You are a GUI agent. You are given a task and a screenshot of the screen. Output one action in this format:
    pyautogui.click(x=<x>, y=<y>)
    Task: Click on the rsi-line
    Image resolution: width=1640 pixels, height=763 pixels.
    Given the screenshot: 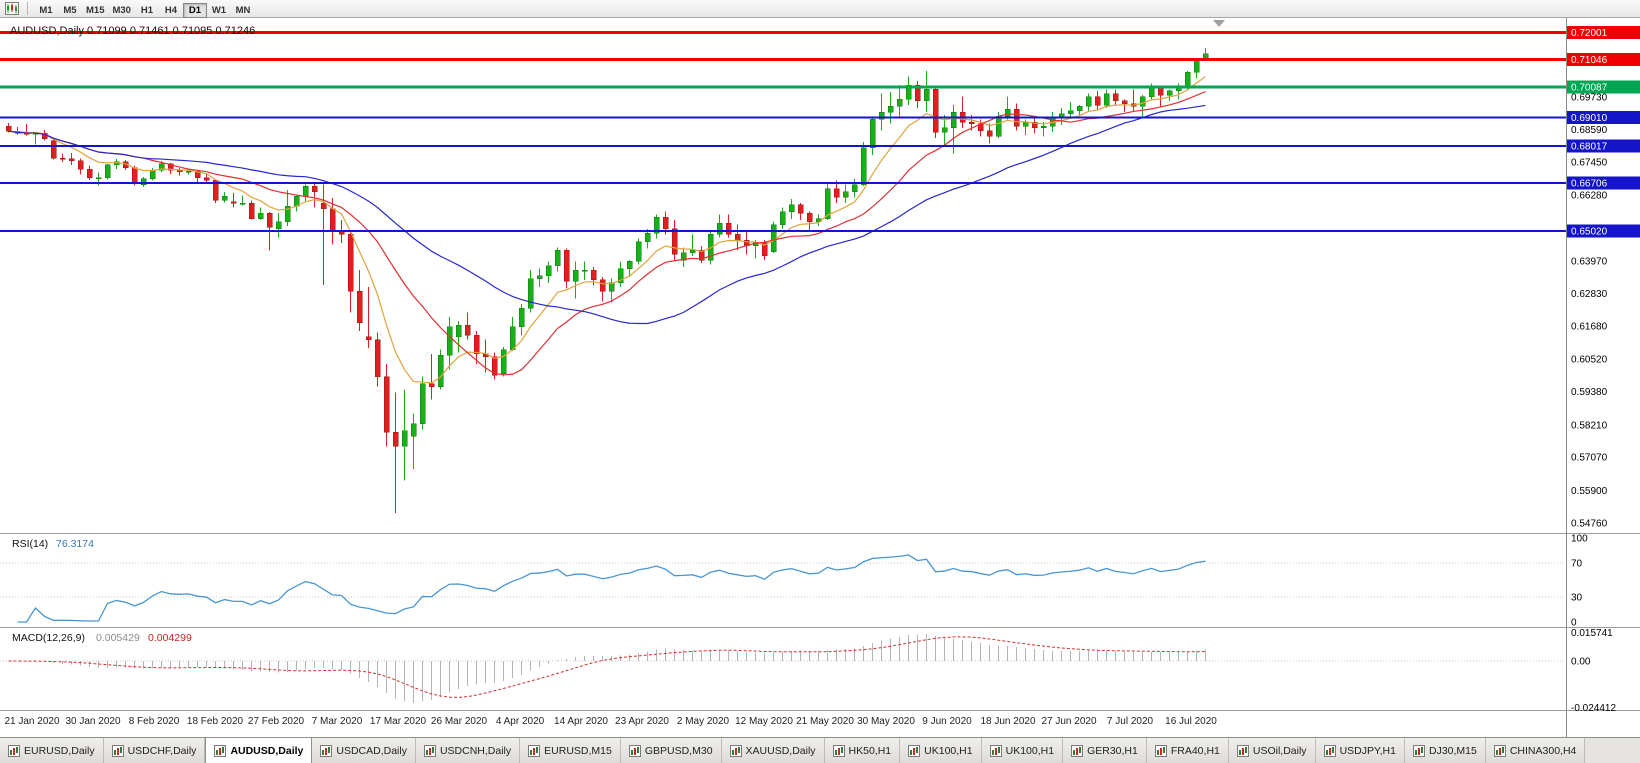 What is the action you would take?
    pyautogui.click(x=611, y=588)
    